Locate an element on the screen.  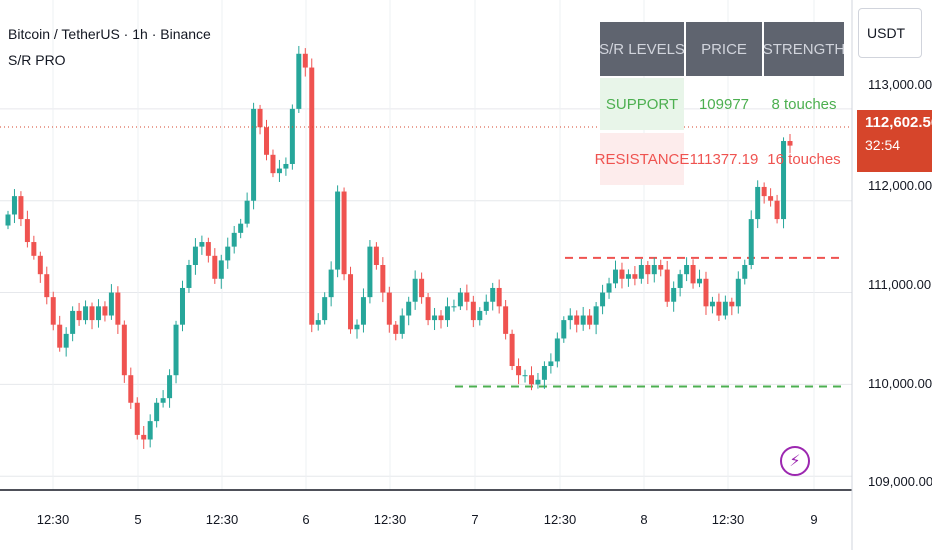
indicator-name: S/R PRO is located at coordinates (37, 60).